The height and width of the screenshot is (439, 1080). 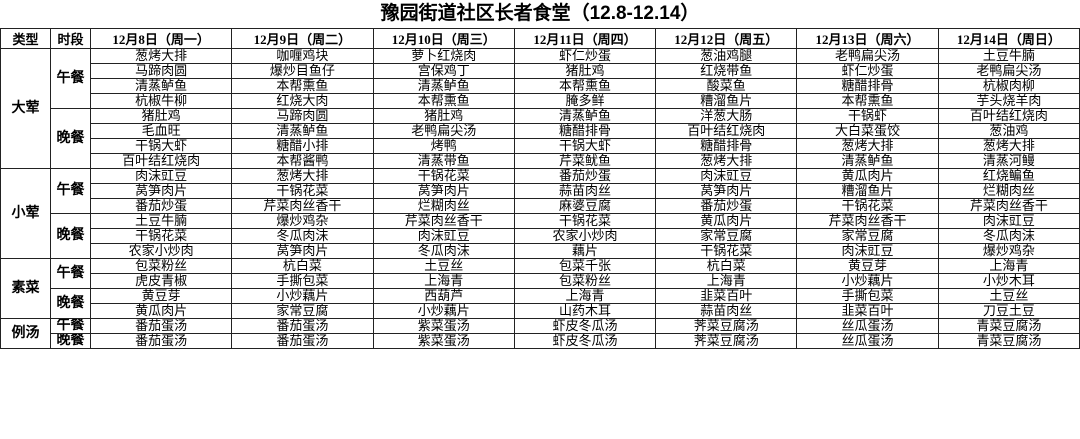 What do you see at coordinates (867, 56) in the screenshot?
I see `dish-cell: 老鸭扁尖汤` at bounding box center [867, 56].